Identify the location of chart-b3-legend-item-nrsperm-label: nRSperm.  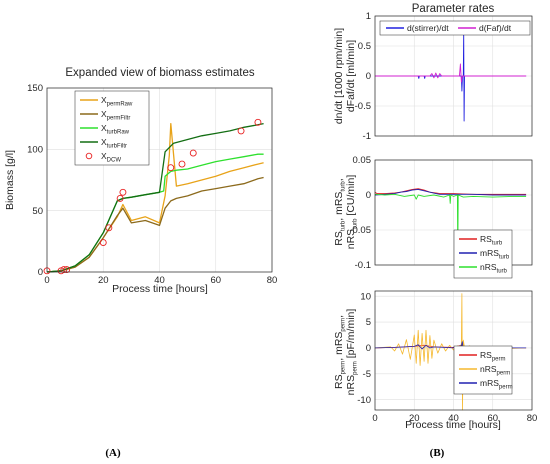
(495, 370).